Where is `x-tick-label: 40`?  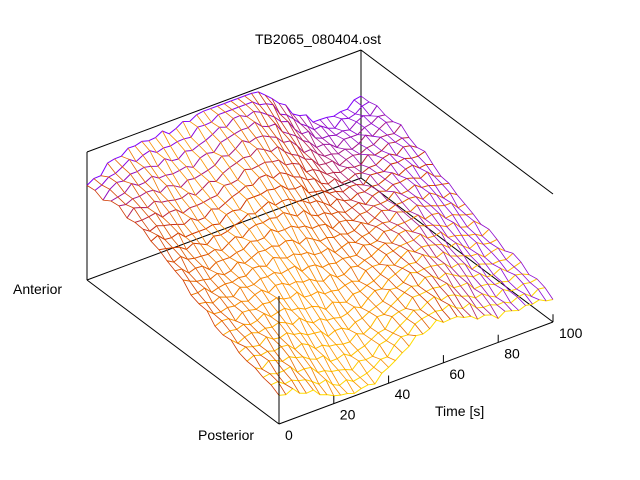 x-tick-label: 40 is located at coordinates (403, 394).